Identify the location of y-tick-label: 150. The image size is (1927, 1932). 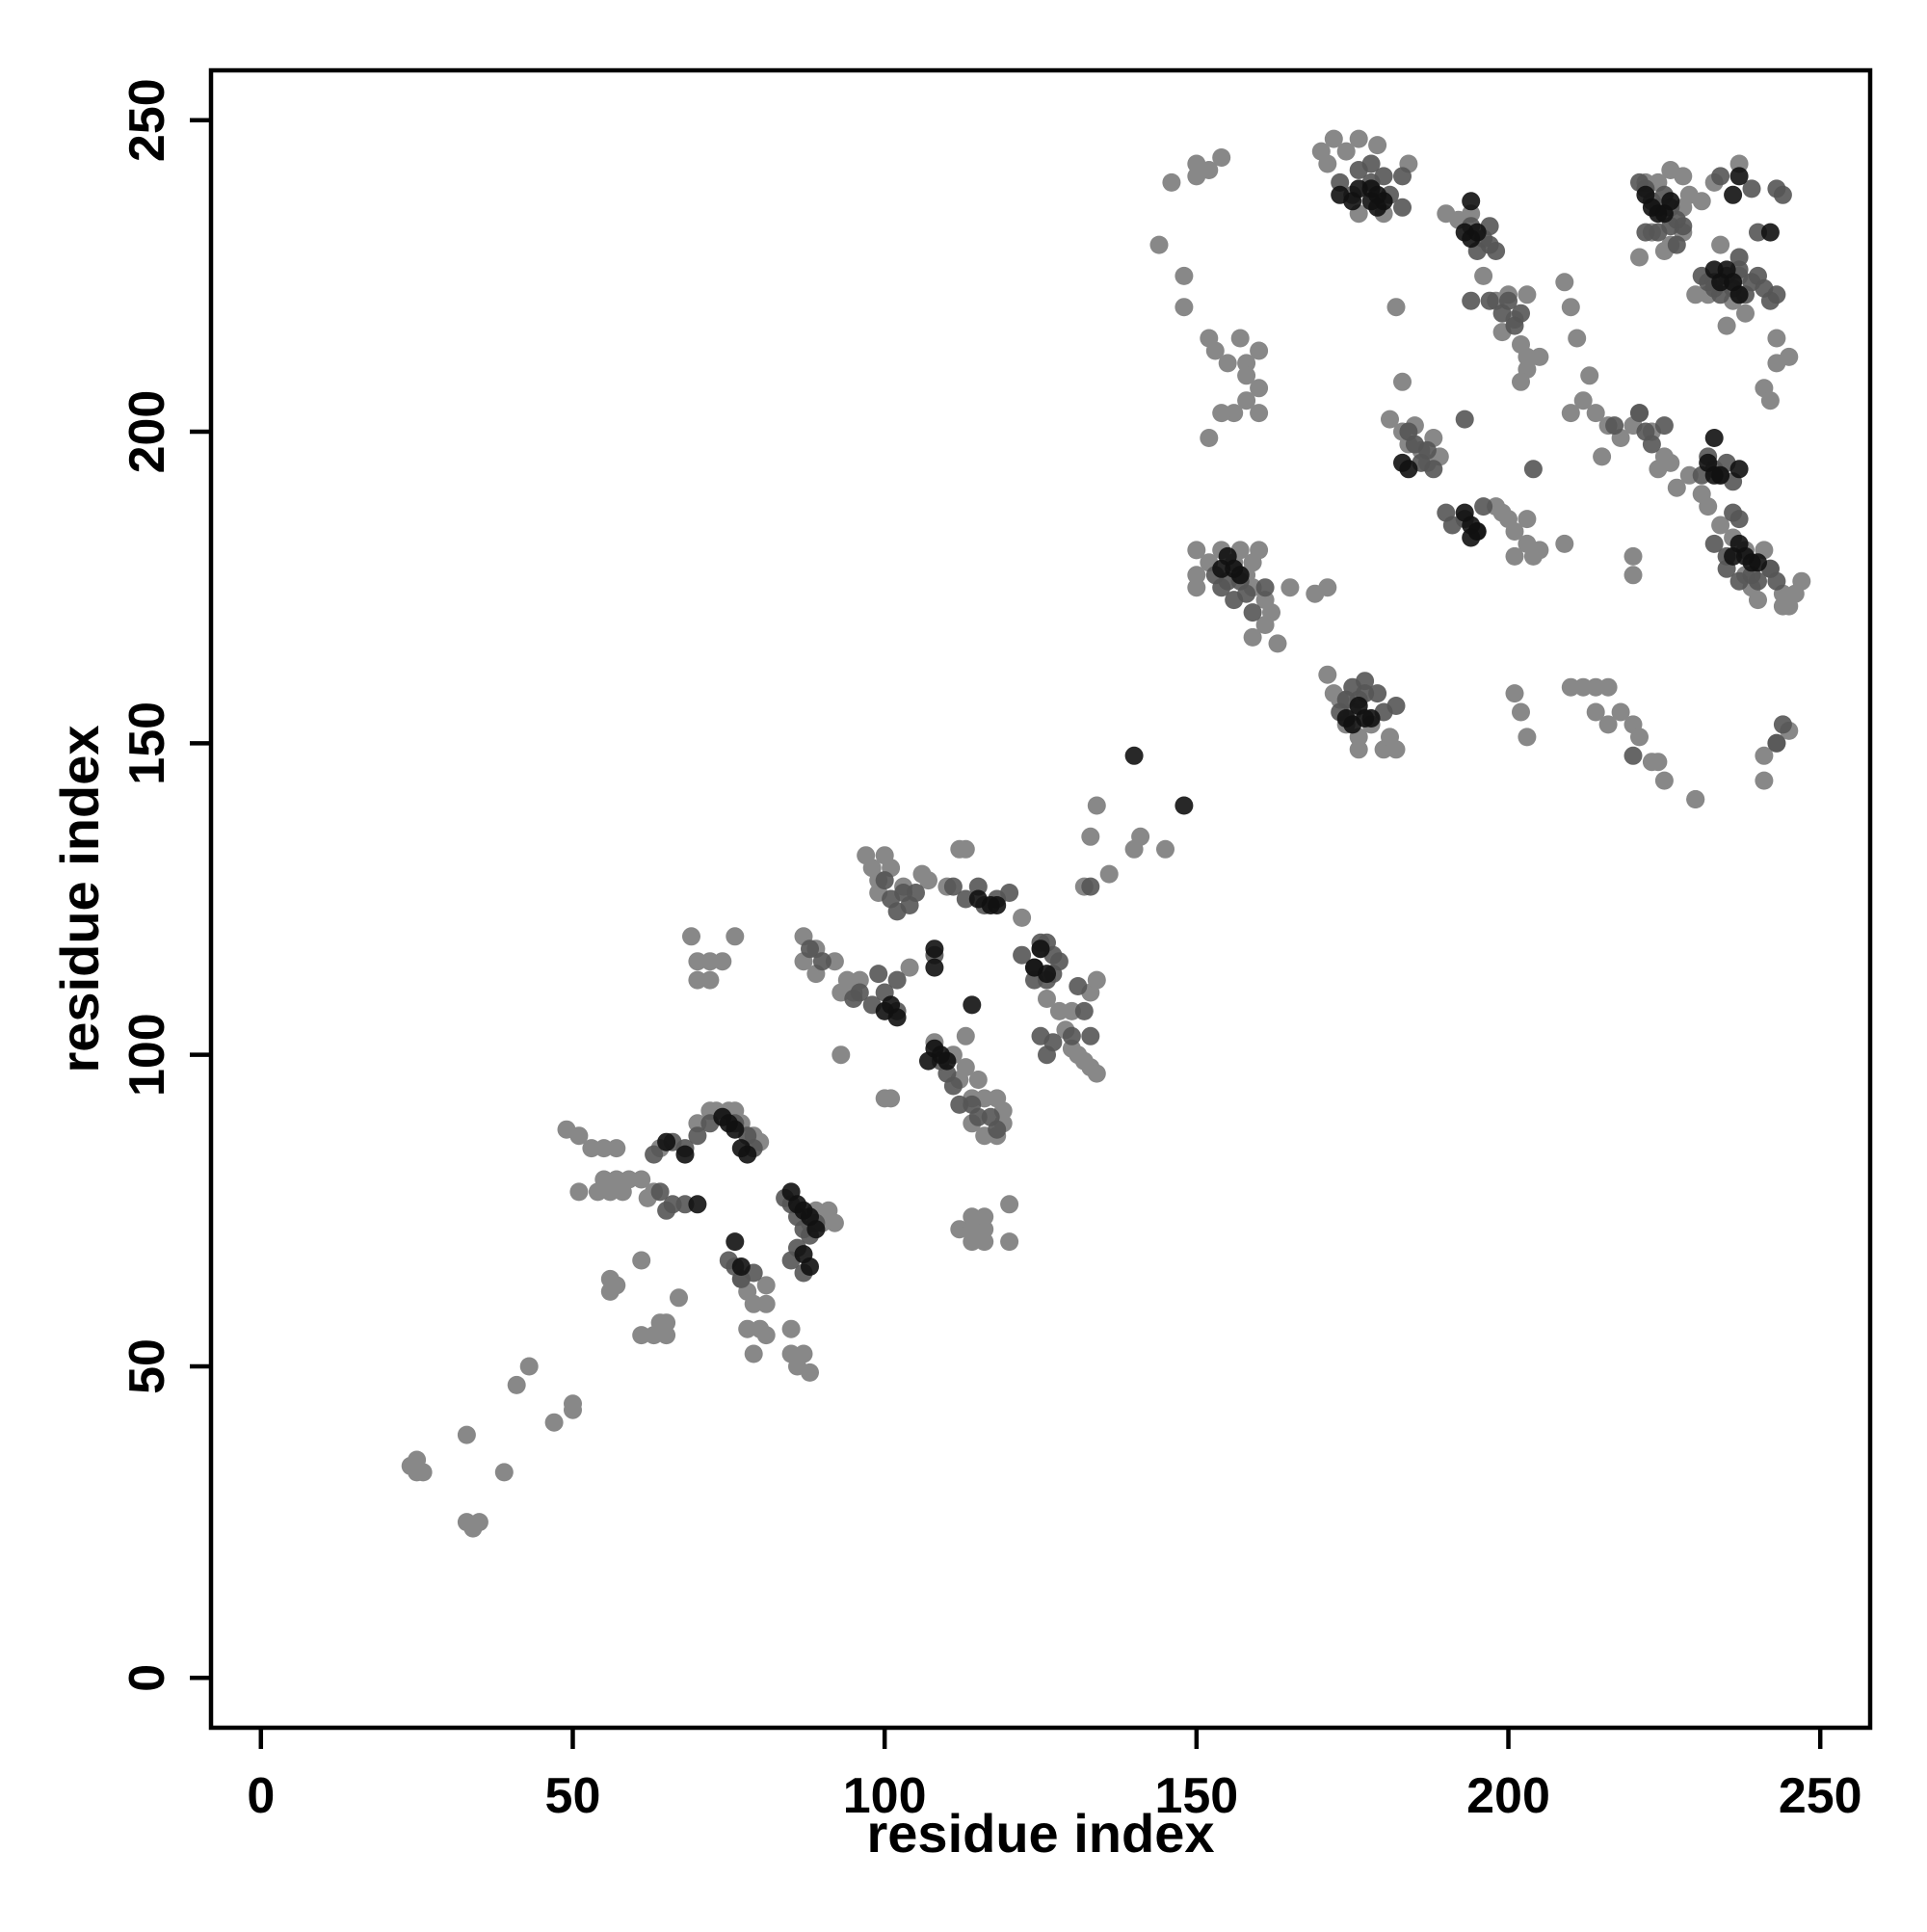
(147, 743).